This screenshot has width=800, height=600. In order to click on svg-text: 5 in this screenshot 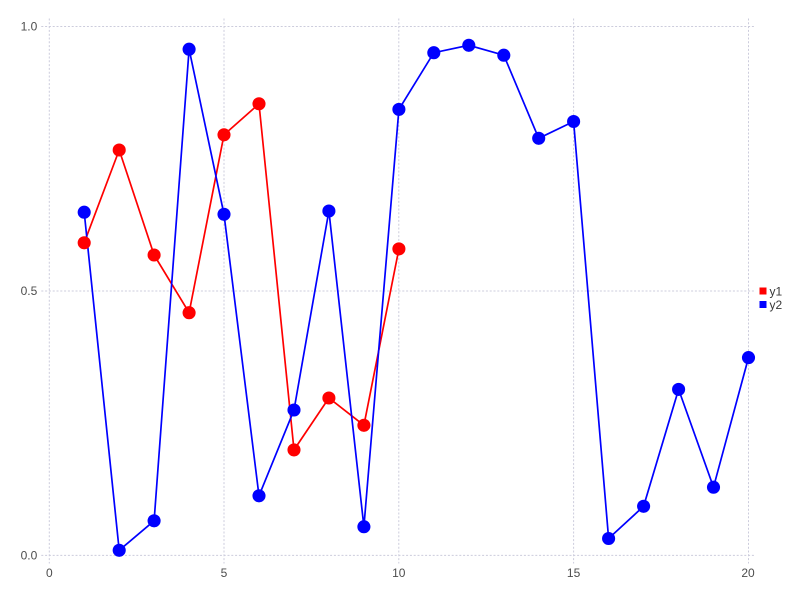, I will do `click(224, 573)`.